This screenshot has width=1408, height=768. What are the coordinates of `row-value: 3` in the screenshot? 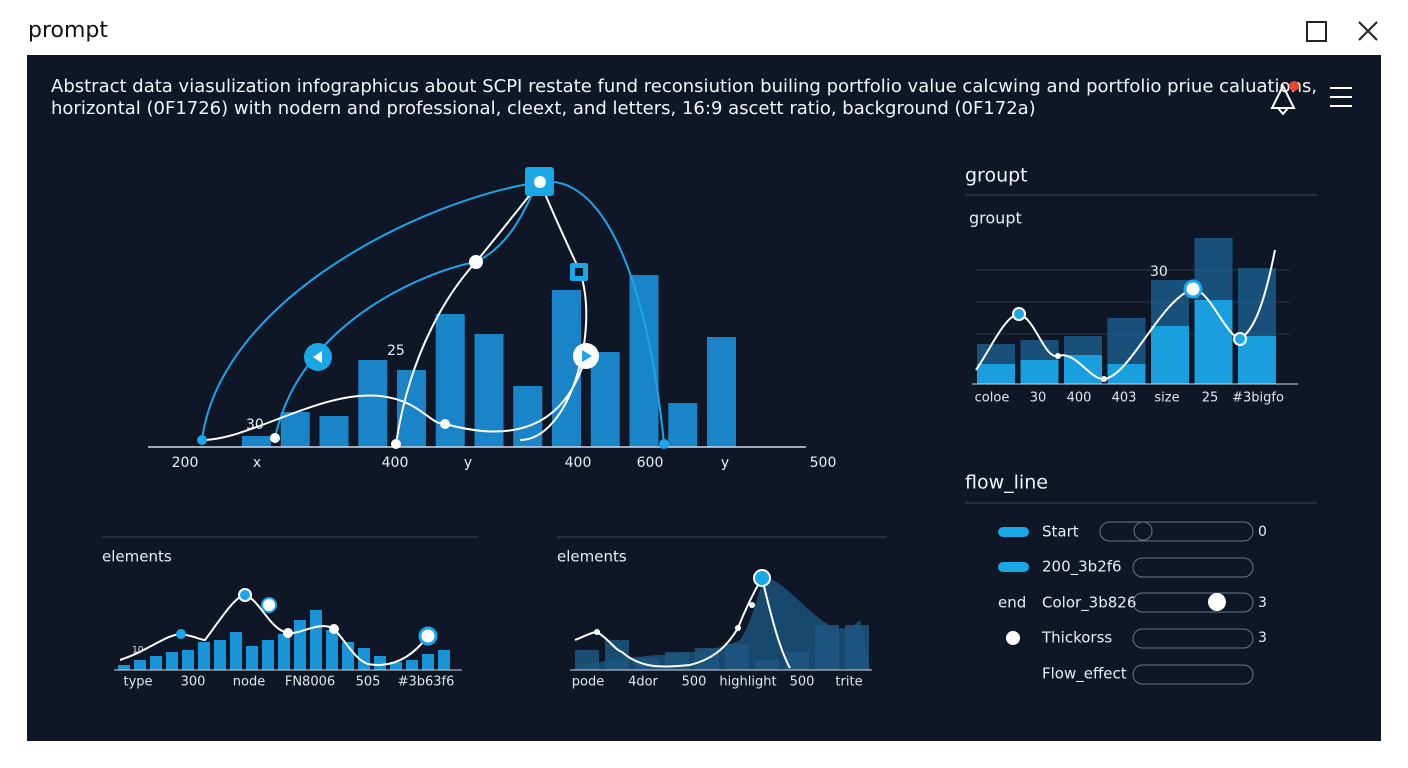 It's located at (1262, 638).